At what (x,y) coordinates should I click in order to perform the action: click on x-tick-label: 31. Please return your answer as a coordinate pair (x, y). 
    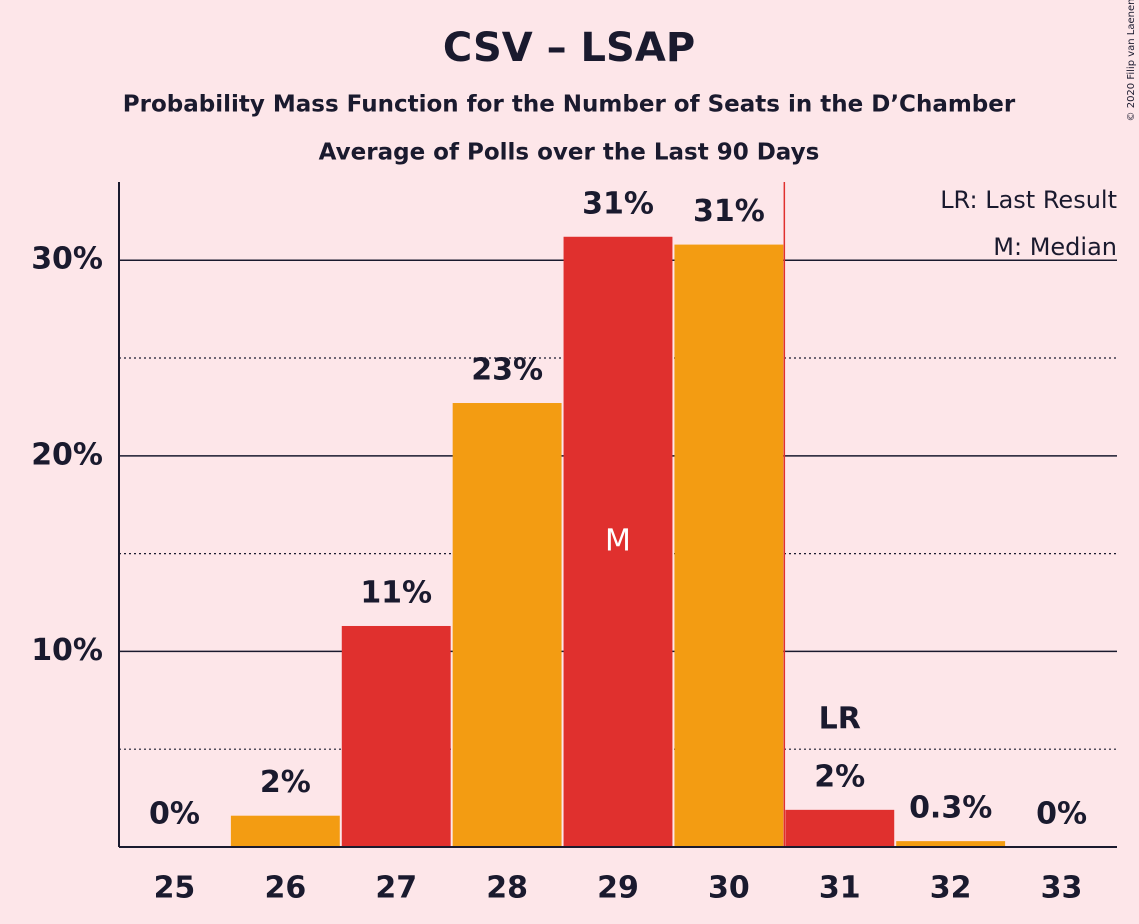
    Looking at the image, I should click on (840, 888).